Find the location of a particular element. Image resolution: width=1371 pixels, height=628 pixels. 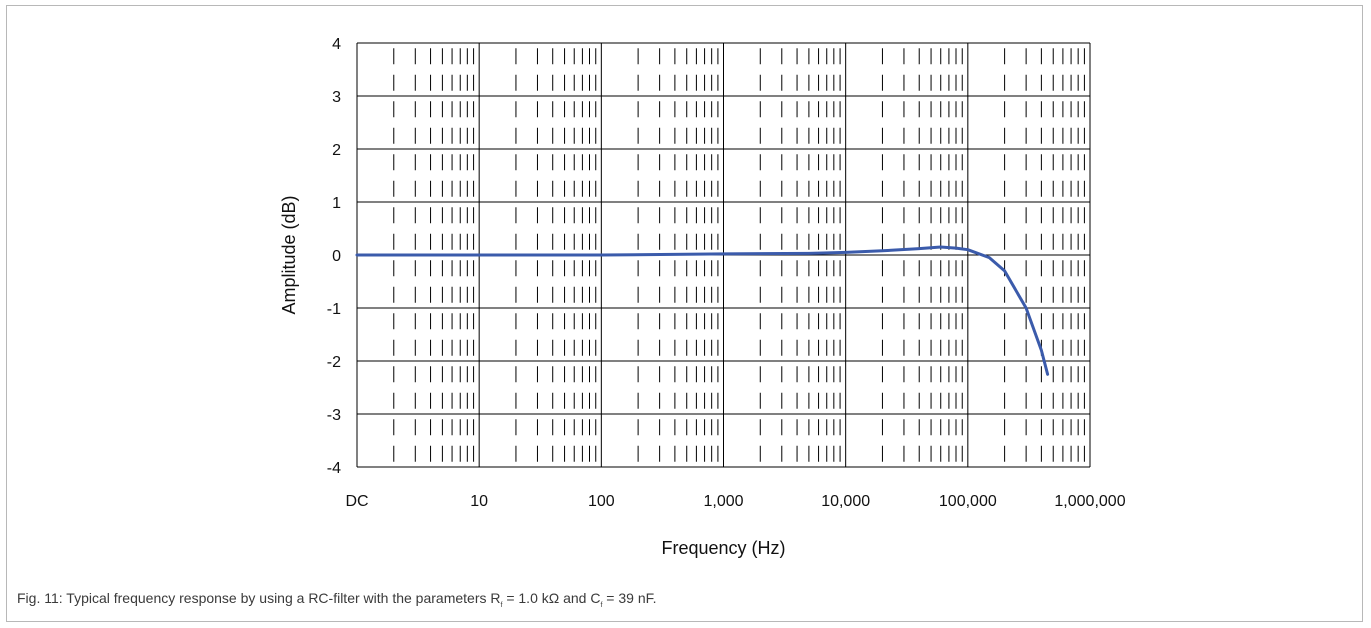

x-tick-label: 1,000,000 is located at coordinates (1089, 501).